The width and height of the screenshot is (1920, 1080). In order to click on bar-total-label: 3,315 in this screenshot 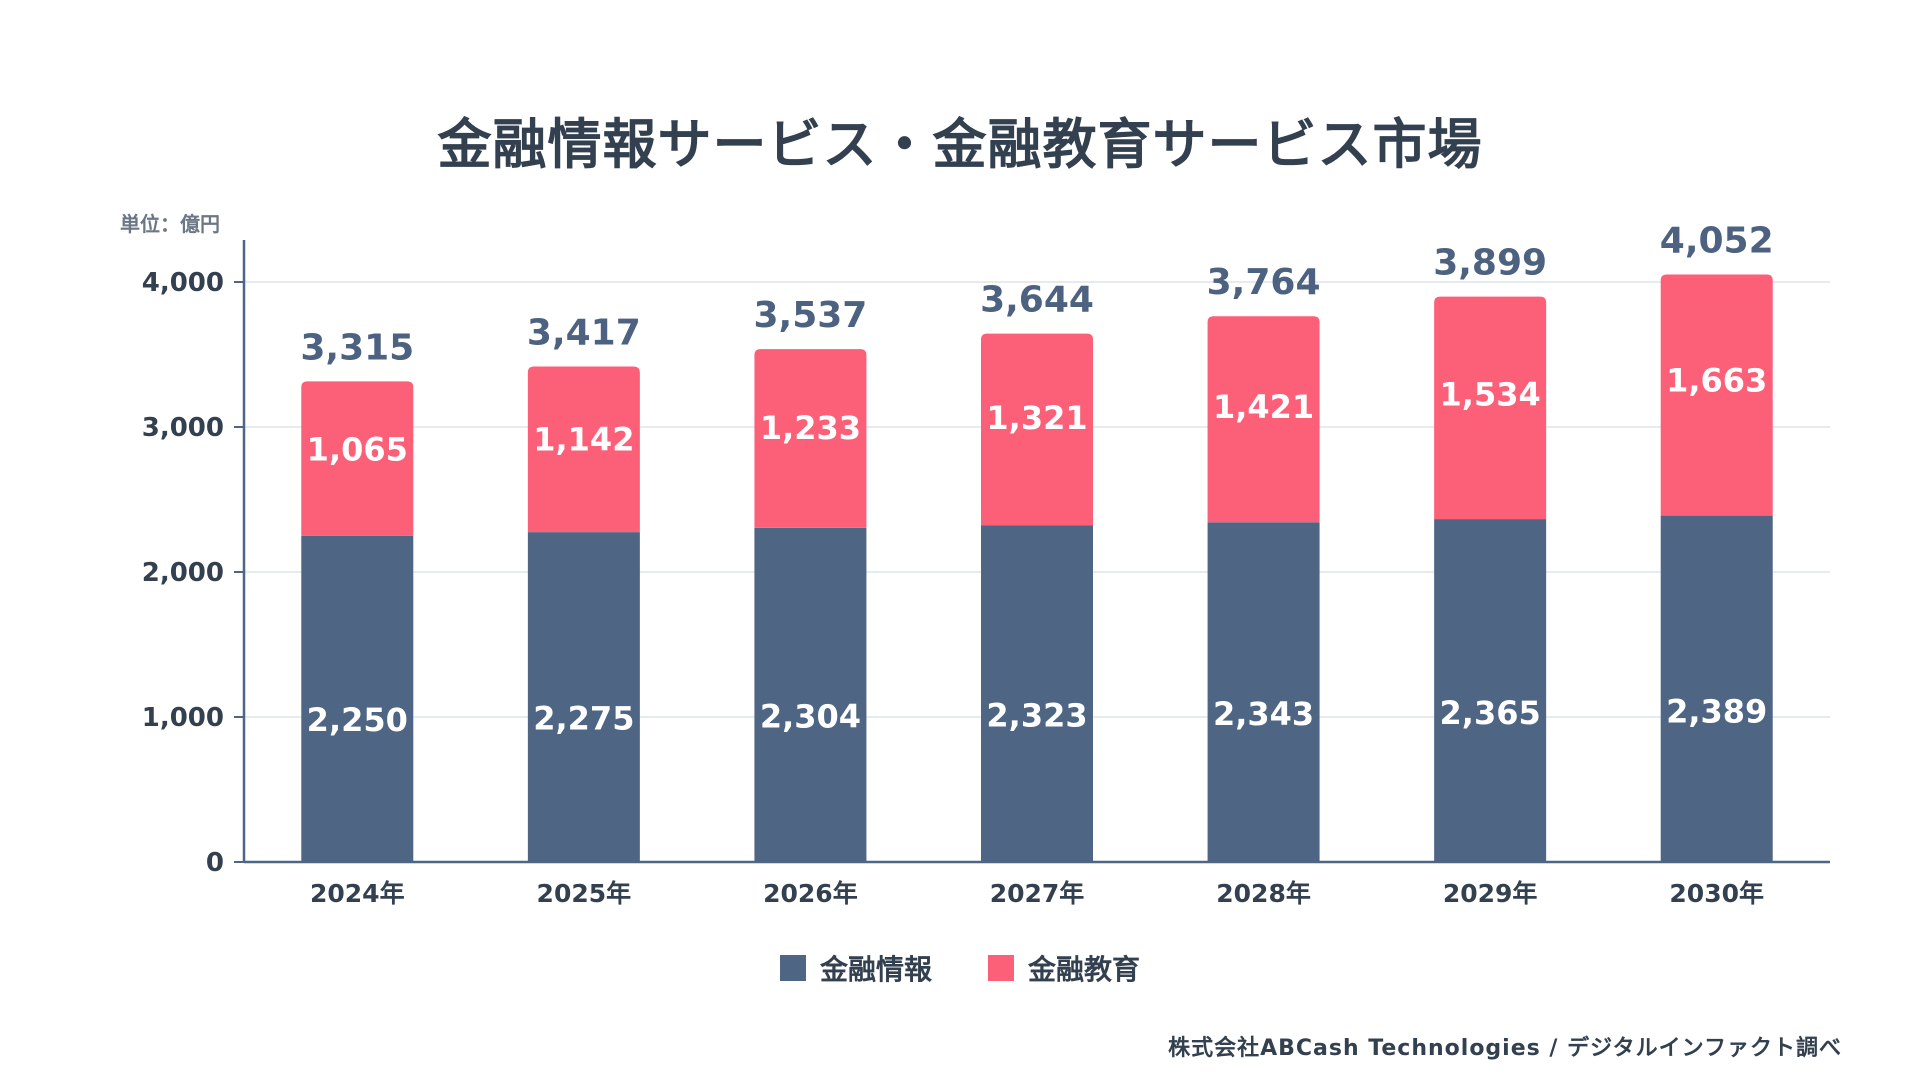, I will do `click(357, 347)`.